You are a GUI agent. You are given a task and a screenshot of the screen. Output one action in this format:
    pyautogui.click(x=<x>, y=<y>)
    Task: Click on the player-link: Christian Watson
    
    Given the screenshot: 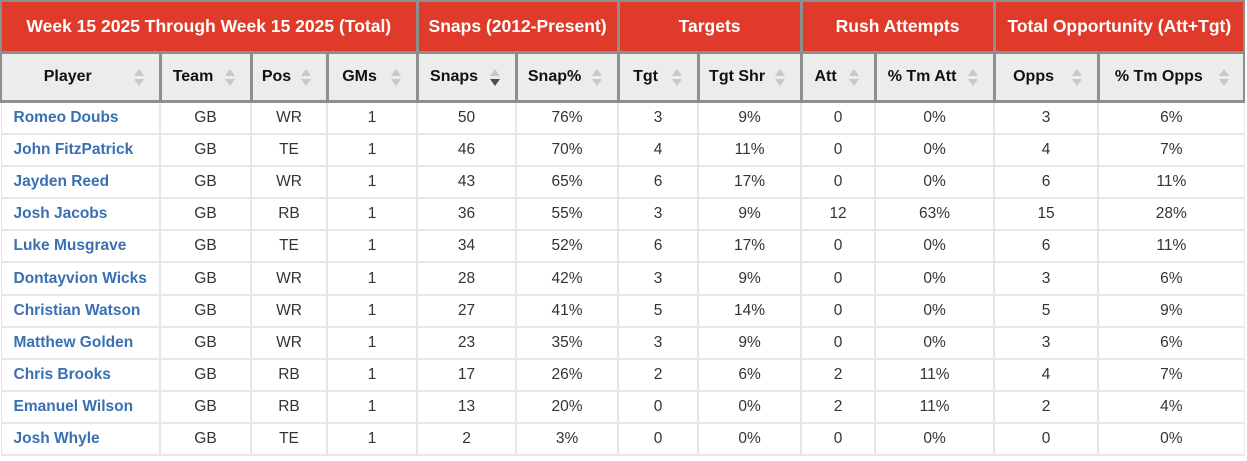 What is the action you would take?
    pyautogui.click(x=77, y=310)
    